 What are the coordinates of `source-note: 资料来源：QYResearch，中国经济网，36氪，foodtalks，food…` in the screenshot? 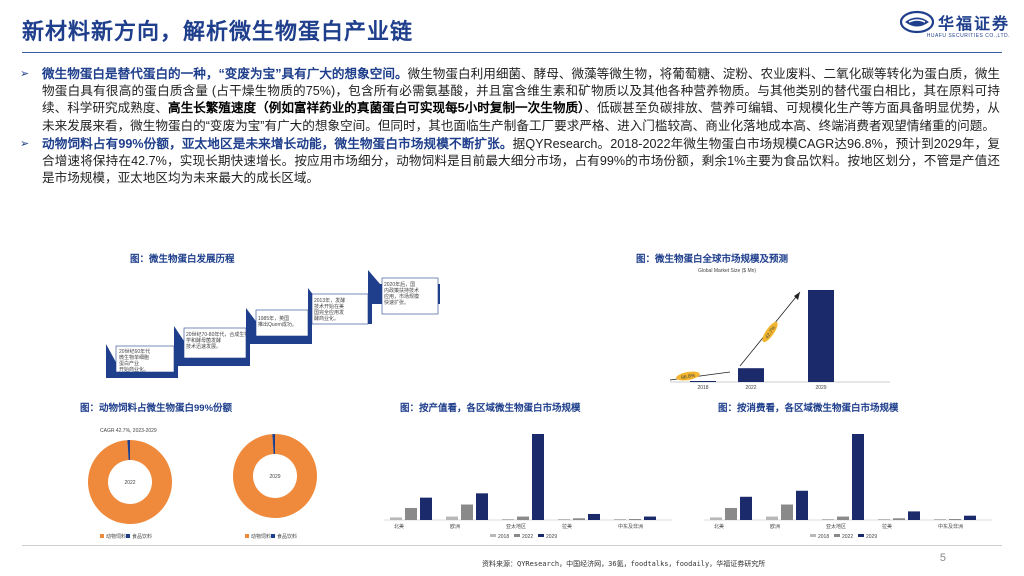 It's located at (624, 564).